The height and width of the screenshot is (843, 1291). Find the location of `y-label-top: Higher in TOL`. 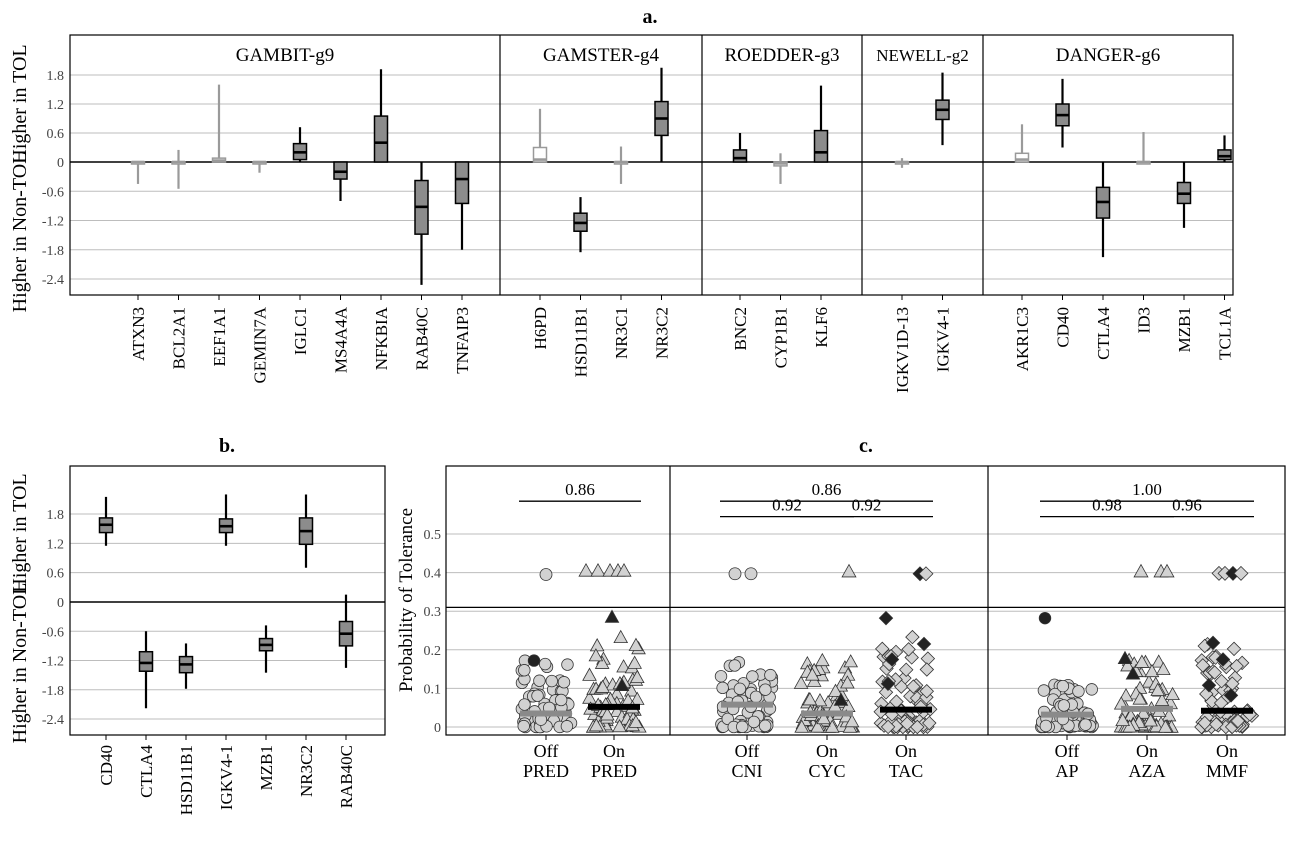

y-label-top: Higher in TOL is located at coordinates (20, 103).